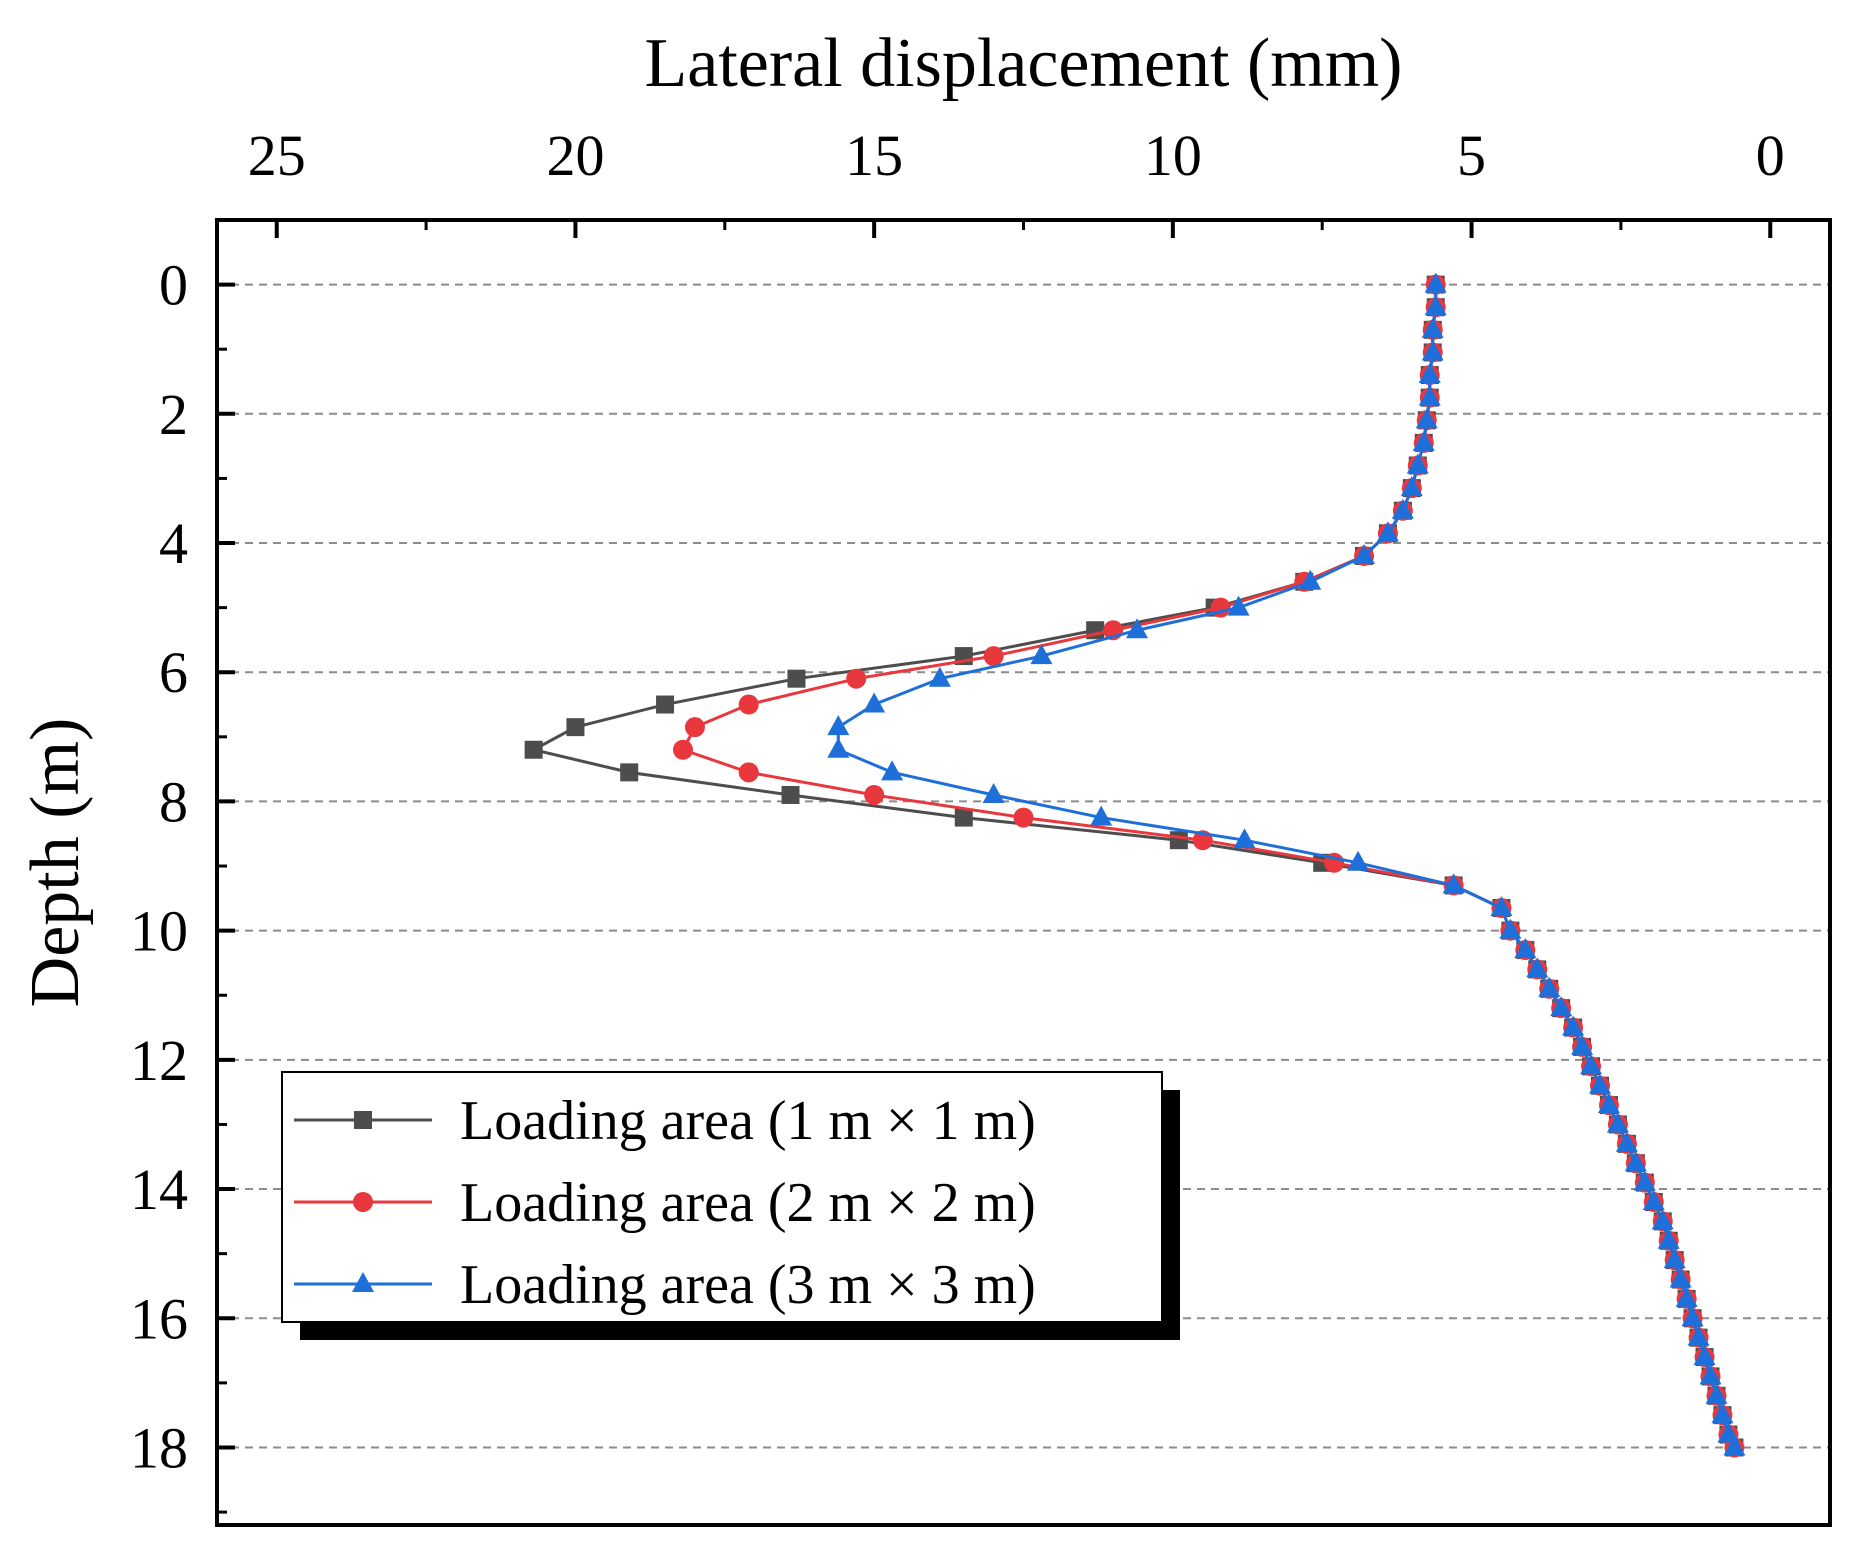 The width and height of the screenshot is (1866, 1548). What do you see at coordinates (1770, 155) in the screenshot?
I see `x-tick-label: 0` at bounding box center [1770, 155].